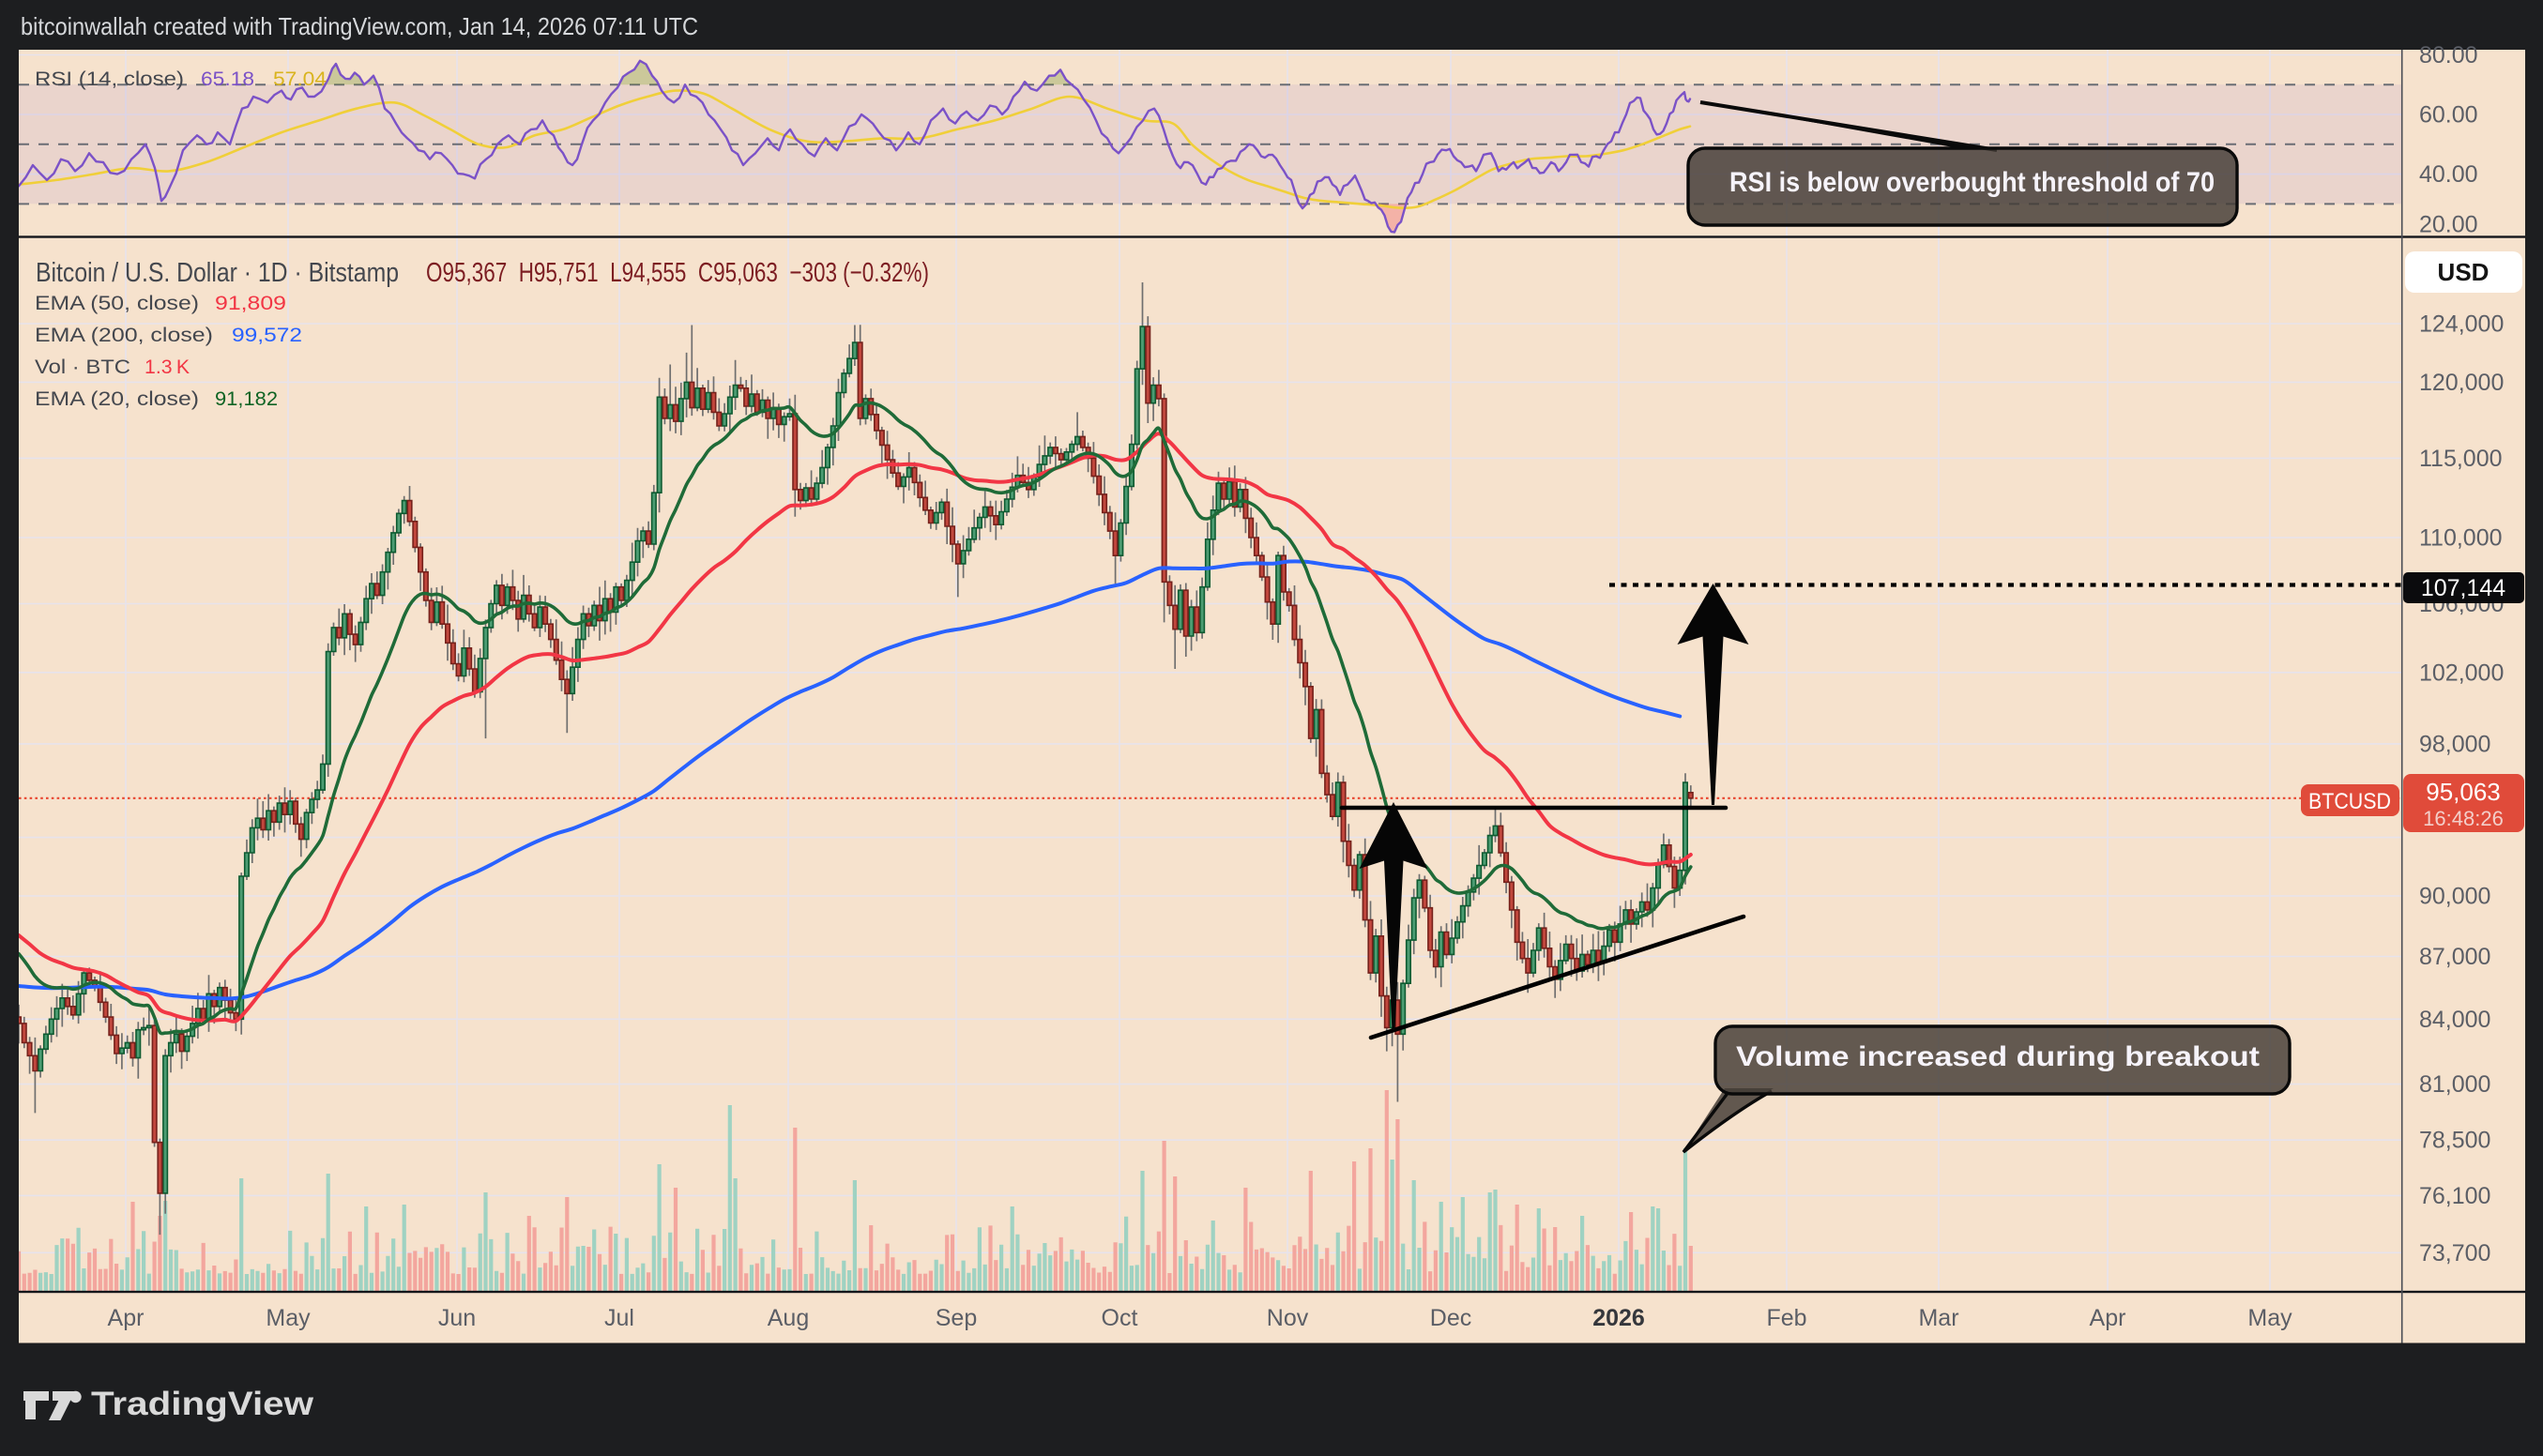  Describe the element at coordinates (117, 303) in the screenshot. I see `svg-text: EMA (50, close)` at that location.